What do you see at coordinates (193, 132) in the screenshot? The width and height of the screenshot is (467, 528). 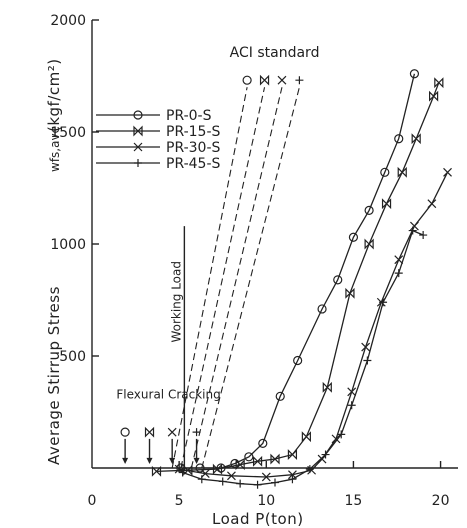 I see `legend-label: PR-15-S` at bounding box center [193, 132].